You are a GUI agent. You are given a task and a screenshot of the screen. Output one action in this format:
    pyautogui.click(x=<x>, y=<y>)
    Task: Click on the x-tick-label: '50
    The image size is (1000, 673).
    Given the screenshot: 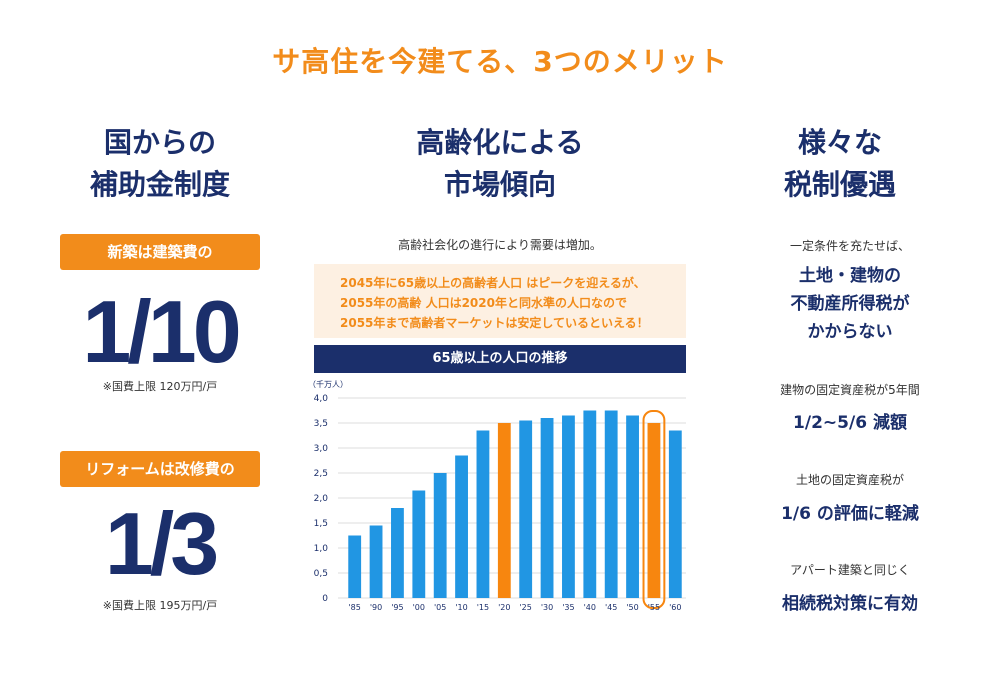 What is the action you would take?
    pyautogui.click(x=632, y=607)
    